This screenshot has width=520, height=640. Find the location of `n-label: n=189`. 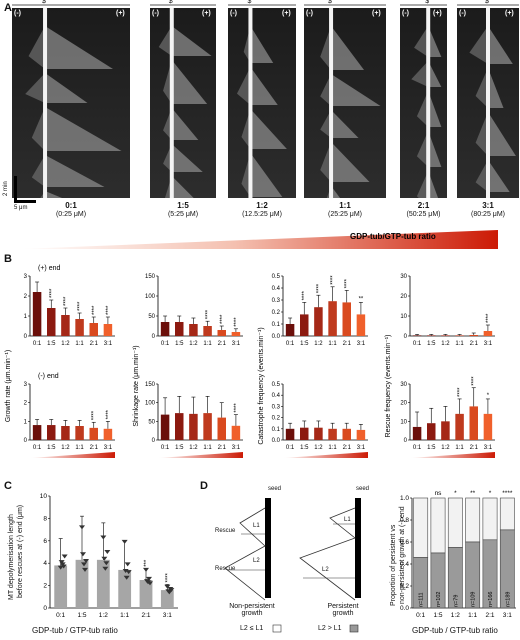

n-label: n=189 is located at coordinates (508, 599).